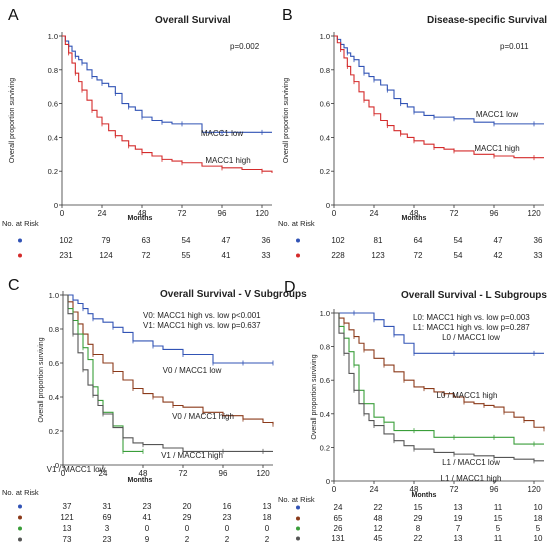 This screenshot has height=550, width=547. I want to click on chart-title: Overall Survival, so click(193, 20).